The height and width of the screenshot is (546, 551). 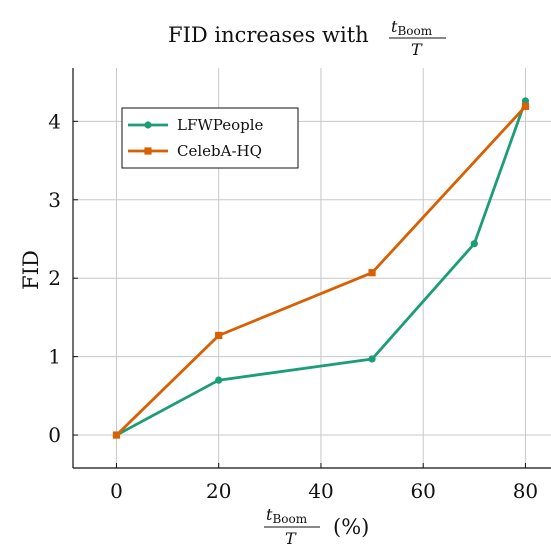 I want to click on xlabel-suffix: (%), so click(x=351, y=527).